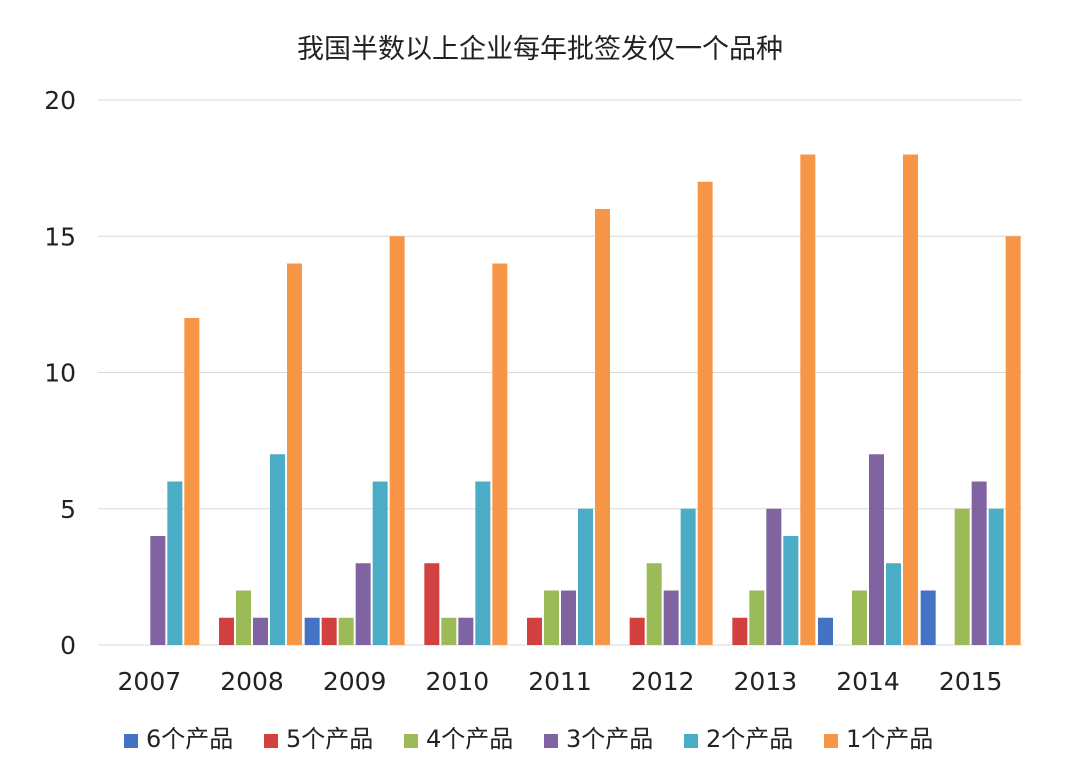  I want to click on bar-2010-3个产品, so click(466, 631).